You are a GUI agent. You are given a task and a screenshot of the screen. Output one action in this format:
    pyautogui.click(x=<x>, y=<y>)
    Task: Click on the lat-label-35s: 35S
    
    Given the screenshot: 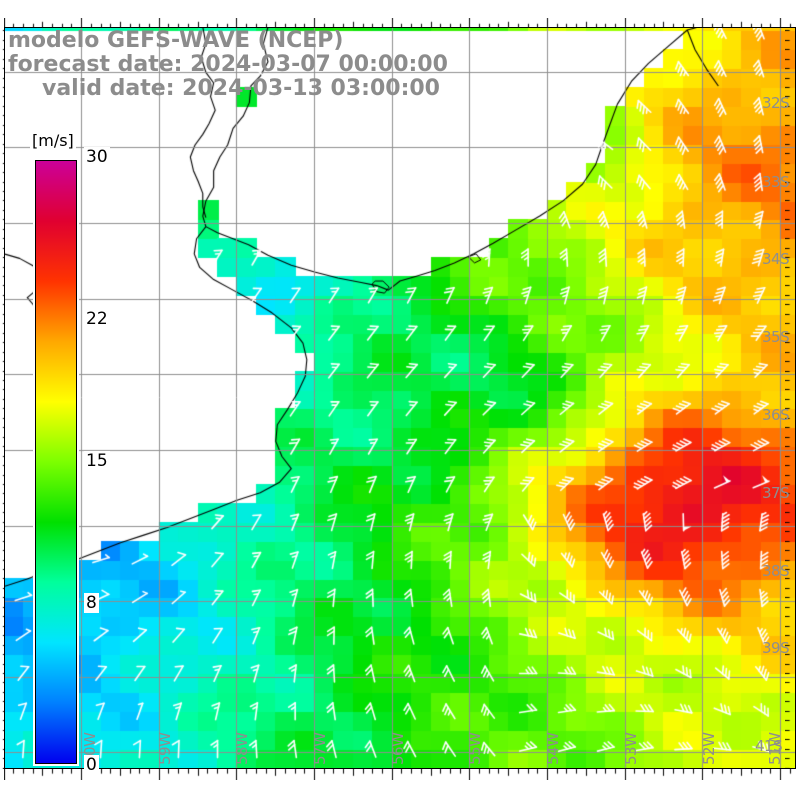 What is the action you would take?
    pyautogui.click(x=776, y=337)
    